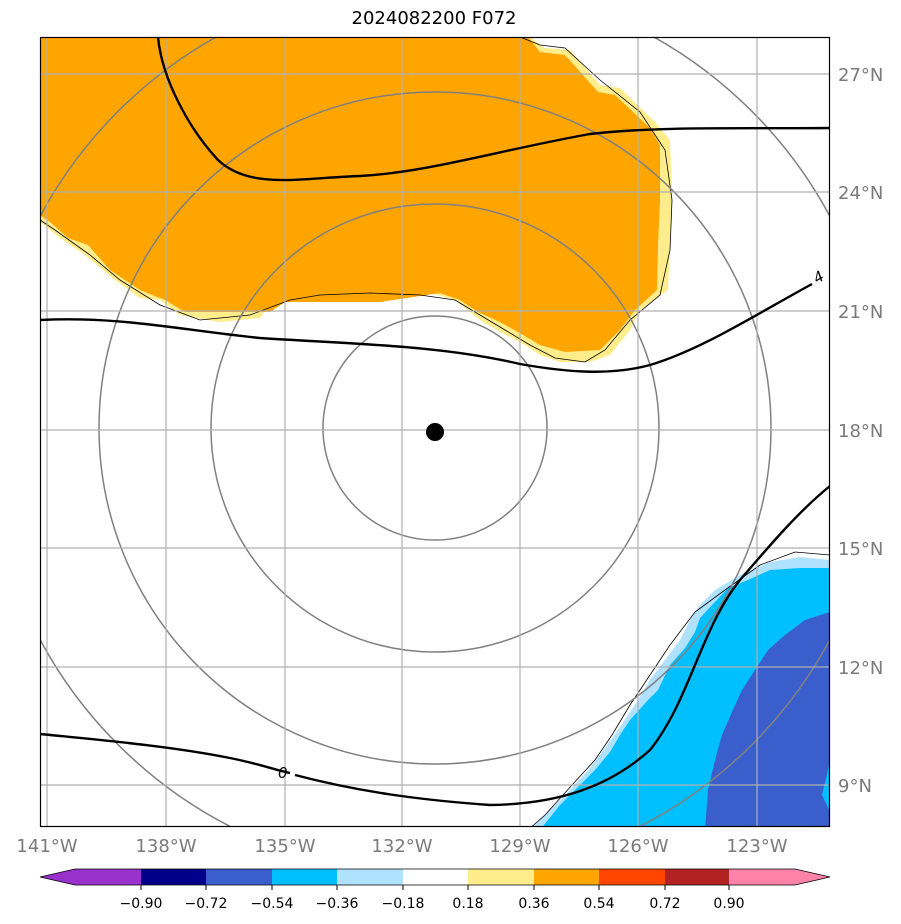  What do you see at coordinates (533, 904) in the screenshot?
I see `colorbar-label: 0.36` at bounding box center [533, 904].